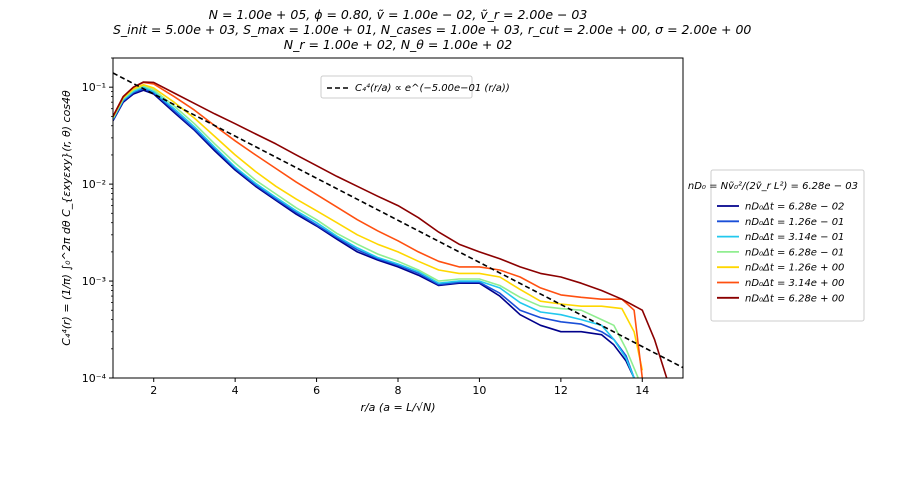 The height and width of the screenshot is (491, 920). I want to click on fit-legend: C₄⁴(r/a) ∝ e^(−5.00e−01 (r/a)), so click(415, 87).